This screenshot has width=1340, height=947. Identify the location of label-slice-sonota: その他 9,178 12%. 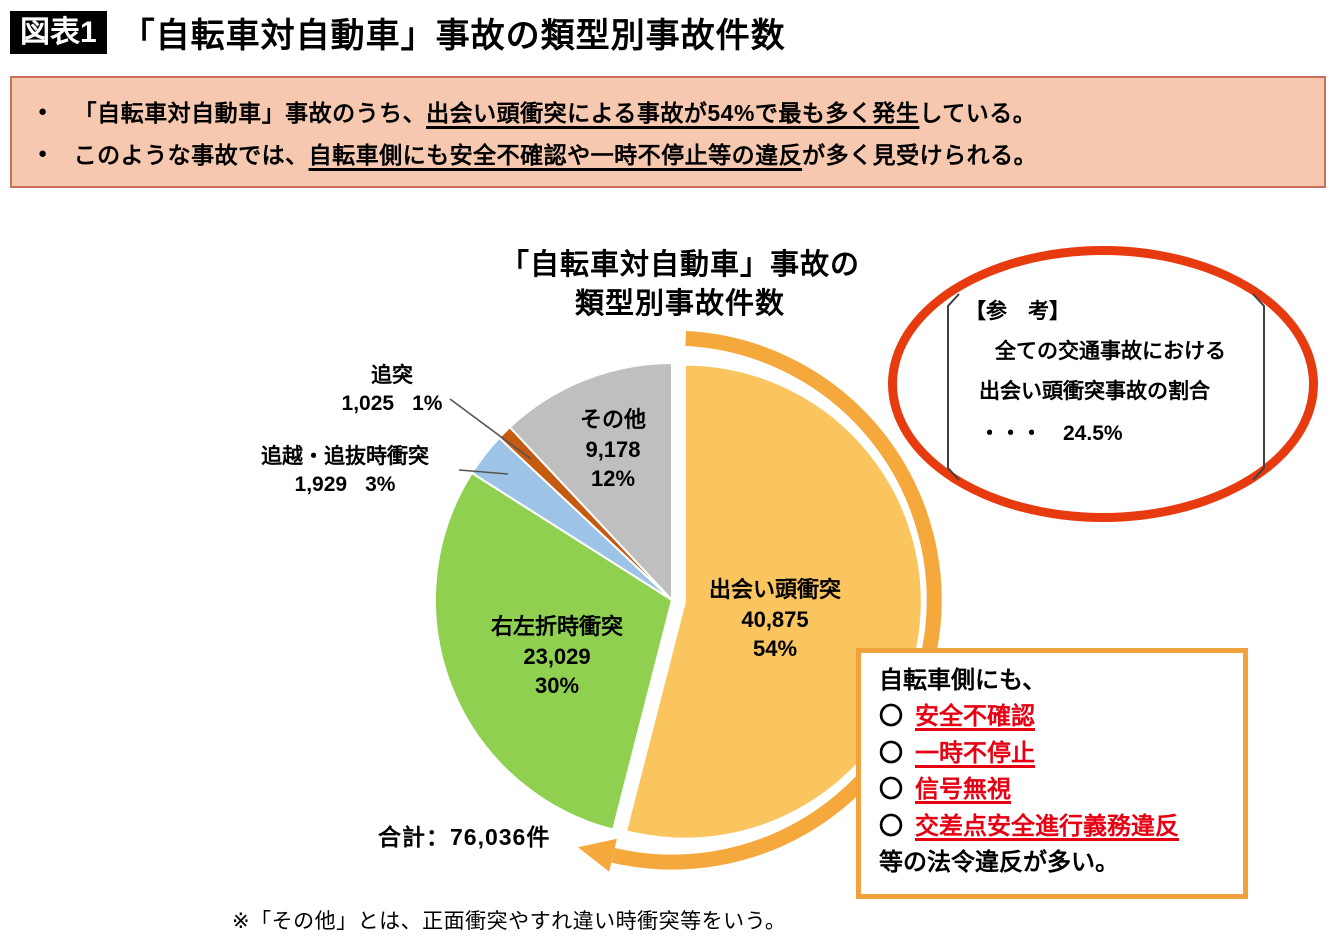
(613, 449).